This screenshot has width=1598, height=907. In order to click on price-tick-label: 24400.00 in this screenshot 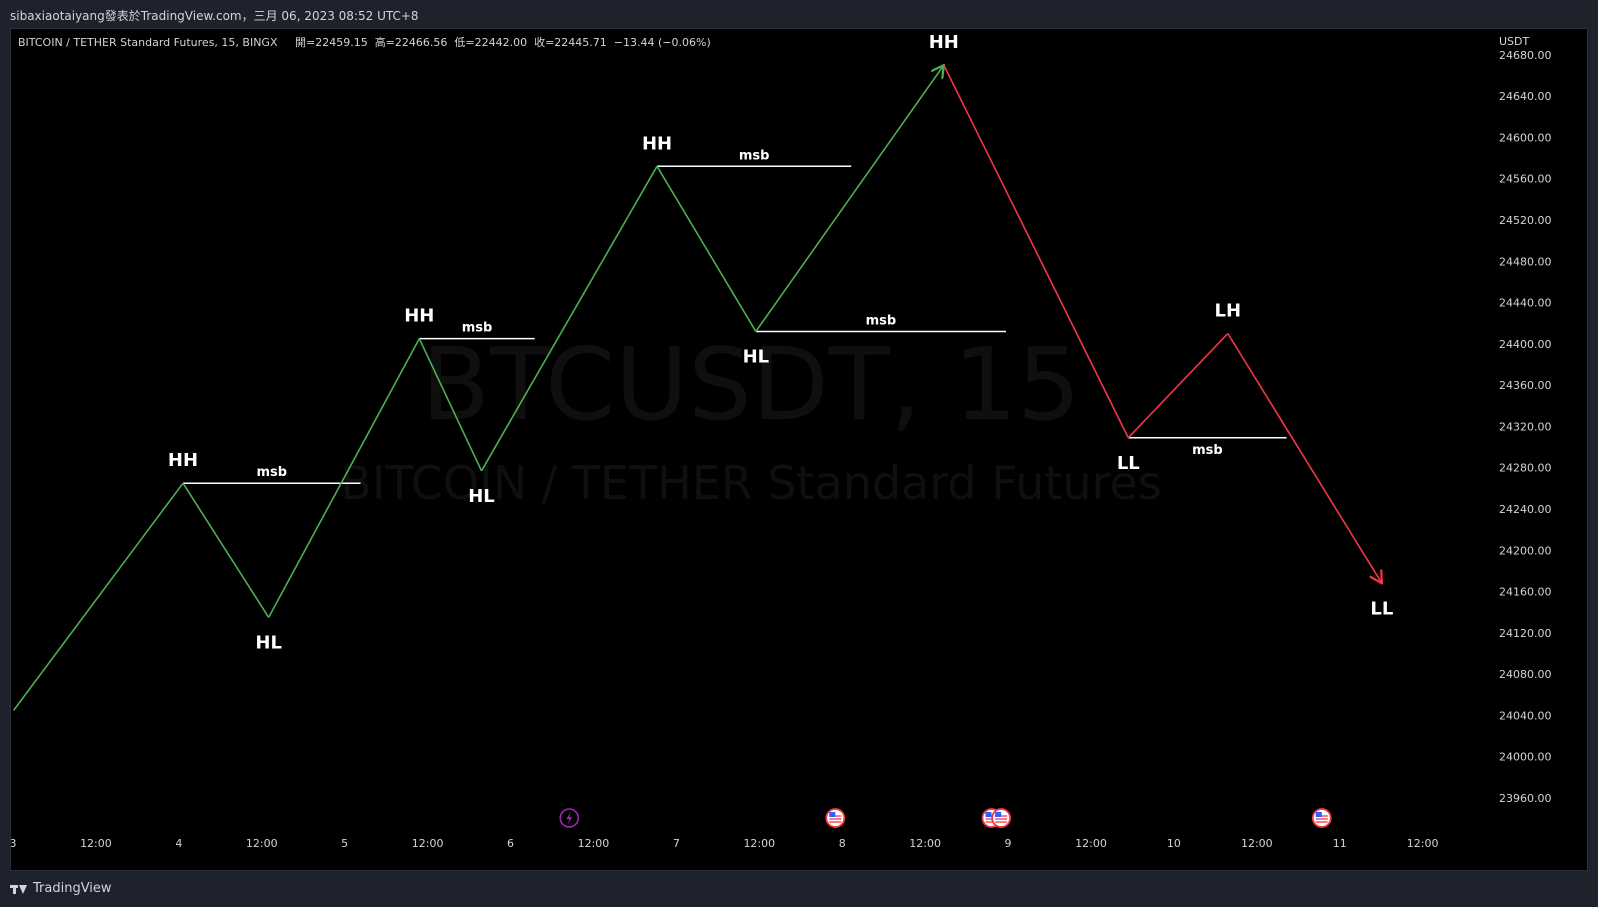, I will do `click(1525, 344)`.